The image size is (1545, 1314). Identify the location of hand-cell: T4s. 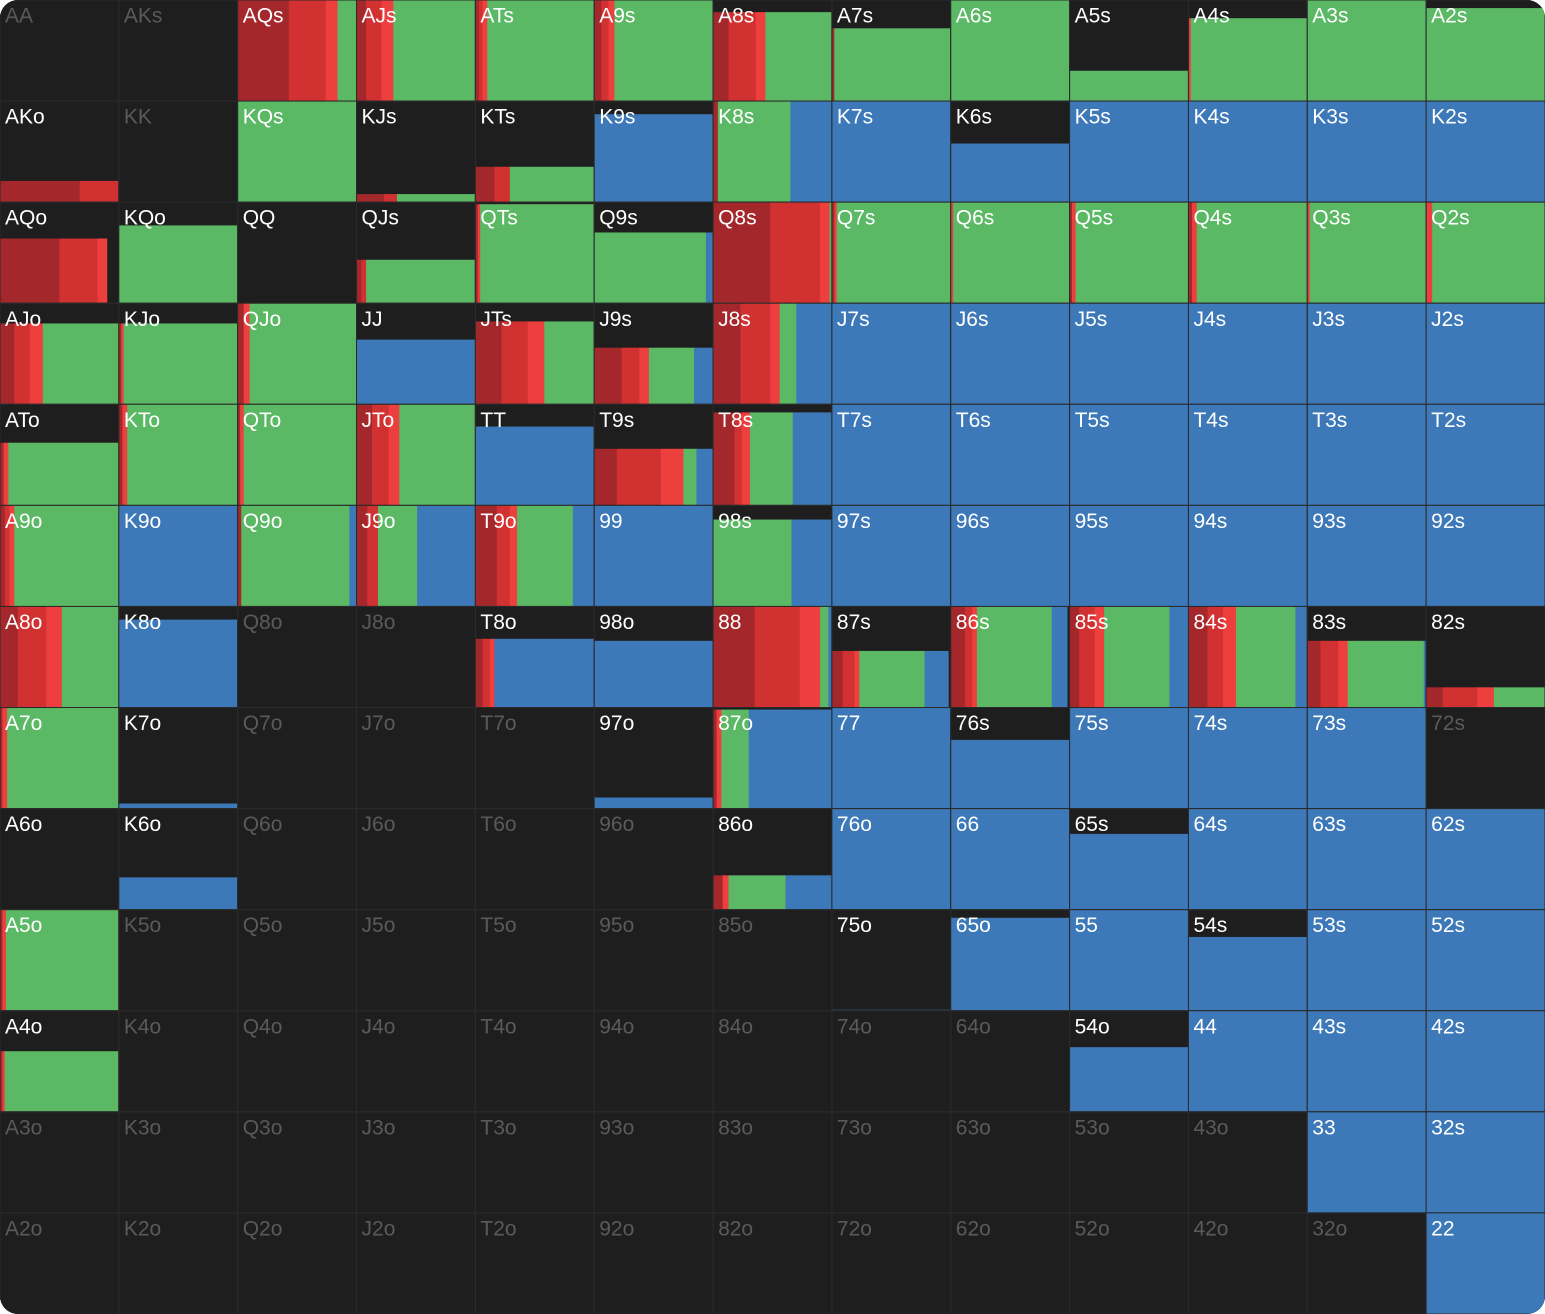
(1247, 454).